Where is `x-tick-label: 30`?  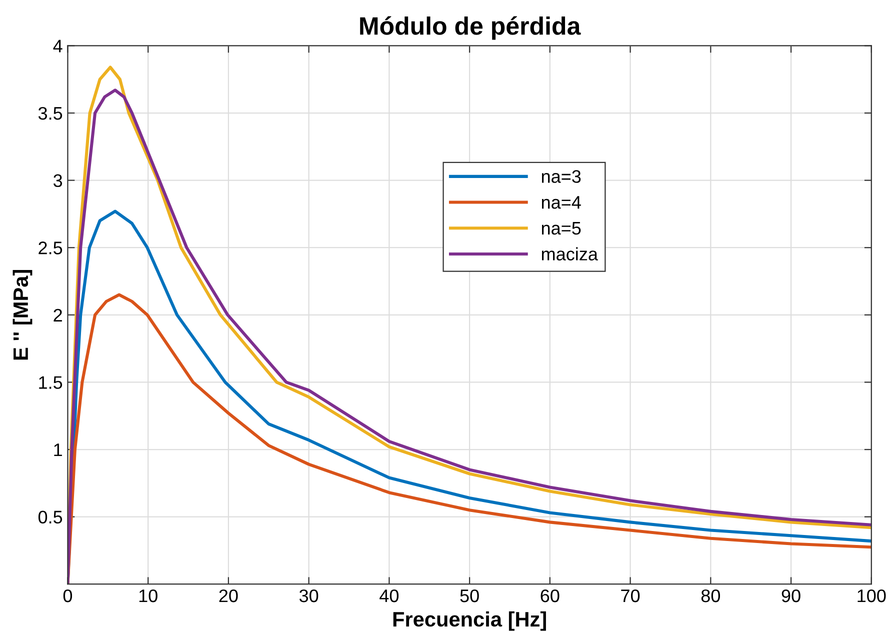 x-tick-label: 30 is located at coordinates (308, 595).